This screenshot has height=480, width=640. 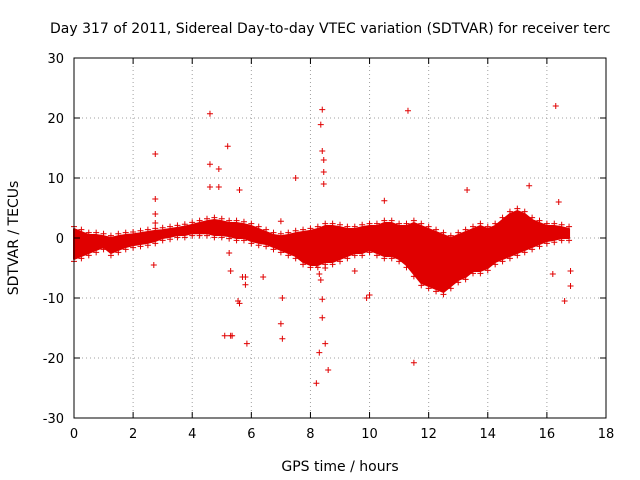 What do you see at coordinates (192, 434) in the screenshot?
I see `x-tick-label: 4` at bounding box center [192, 434].